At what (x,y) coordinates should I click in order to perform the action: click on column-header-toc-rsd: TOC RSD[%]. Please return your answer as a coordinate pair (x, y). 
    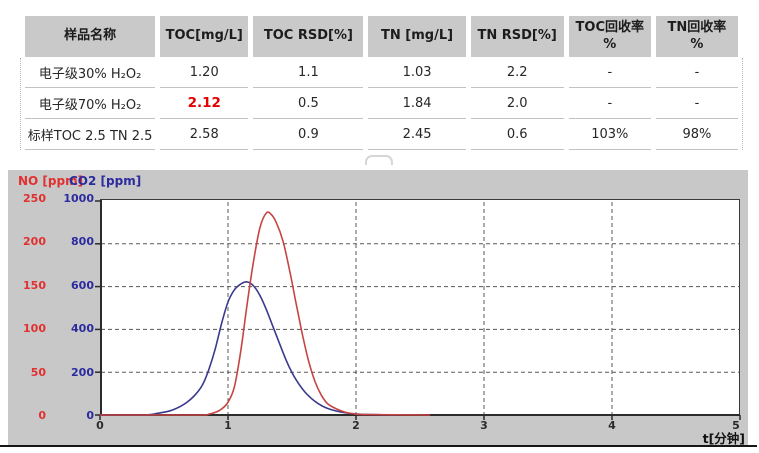
    Looking at the image, I should click on (308, 36).